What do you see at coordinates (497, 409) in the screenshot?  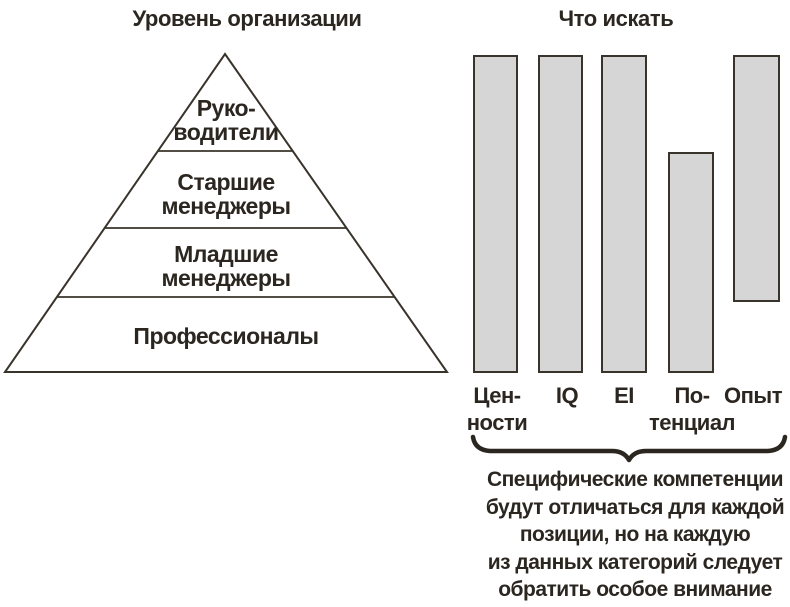 I see `bar-label-values: Цен- ности` at bounding box center [497, 409].